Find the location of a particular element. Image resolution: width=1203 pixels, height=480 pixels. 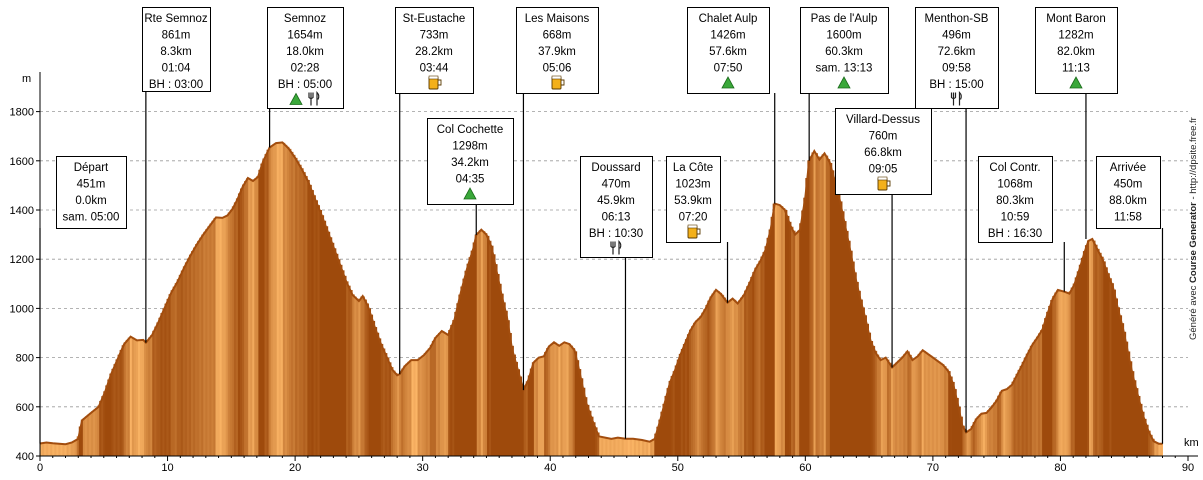

checkpoint-line: 37.9km is located at coordinates (557, 52).